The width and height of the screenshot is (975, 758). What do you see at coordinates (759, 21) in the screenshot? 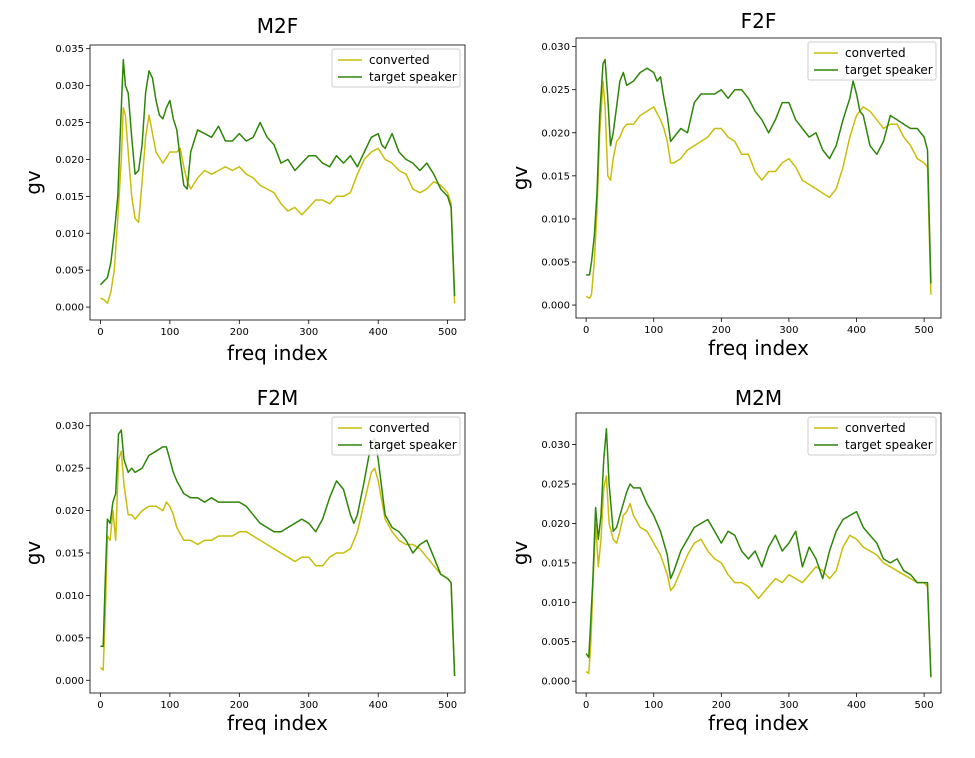
I see `chart-title: F2F` at bounding box center [759, 21].